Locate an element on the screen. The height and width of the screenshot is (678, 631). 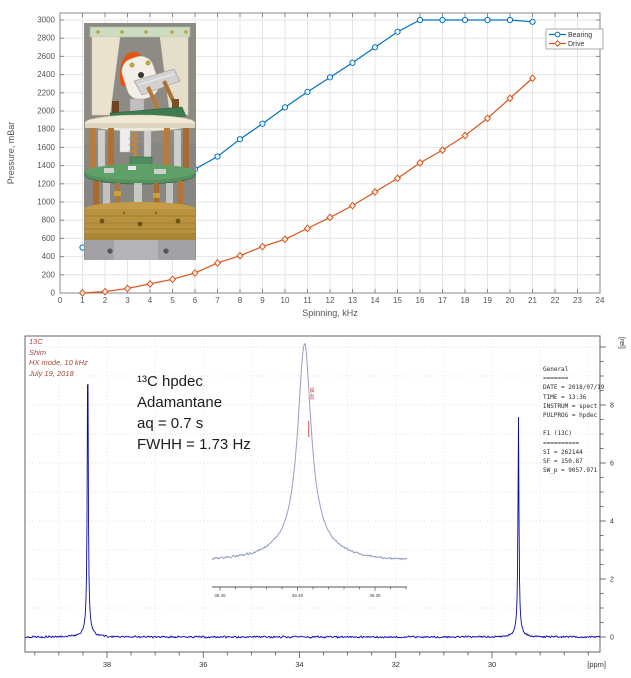
svg-text: 3000 is located at coordinates (46, 20).